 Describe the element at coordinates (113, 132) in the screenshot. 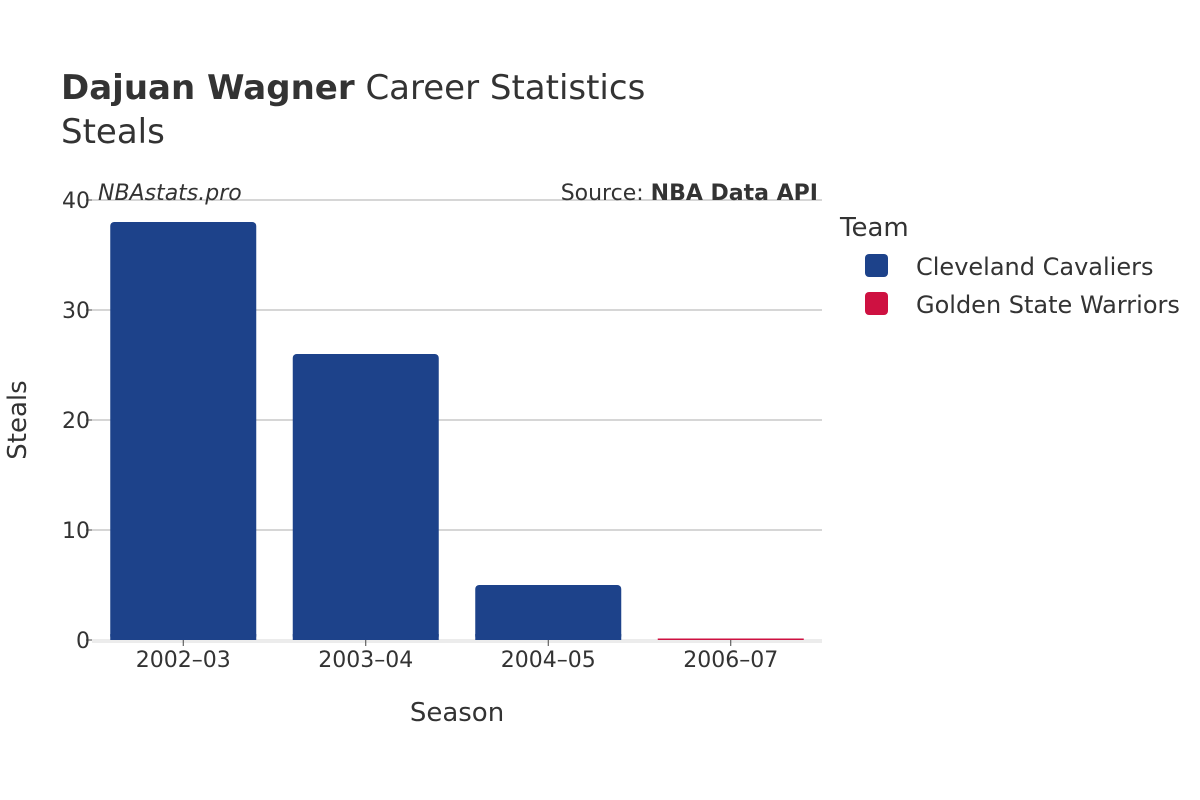

I see `chart-subtitle: Steals` at that location.